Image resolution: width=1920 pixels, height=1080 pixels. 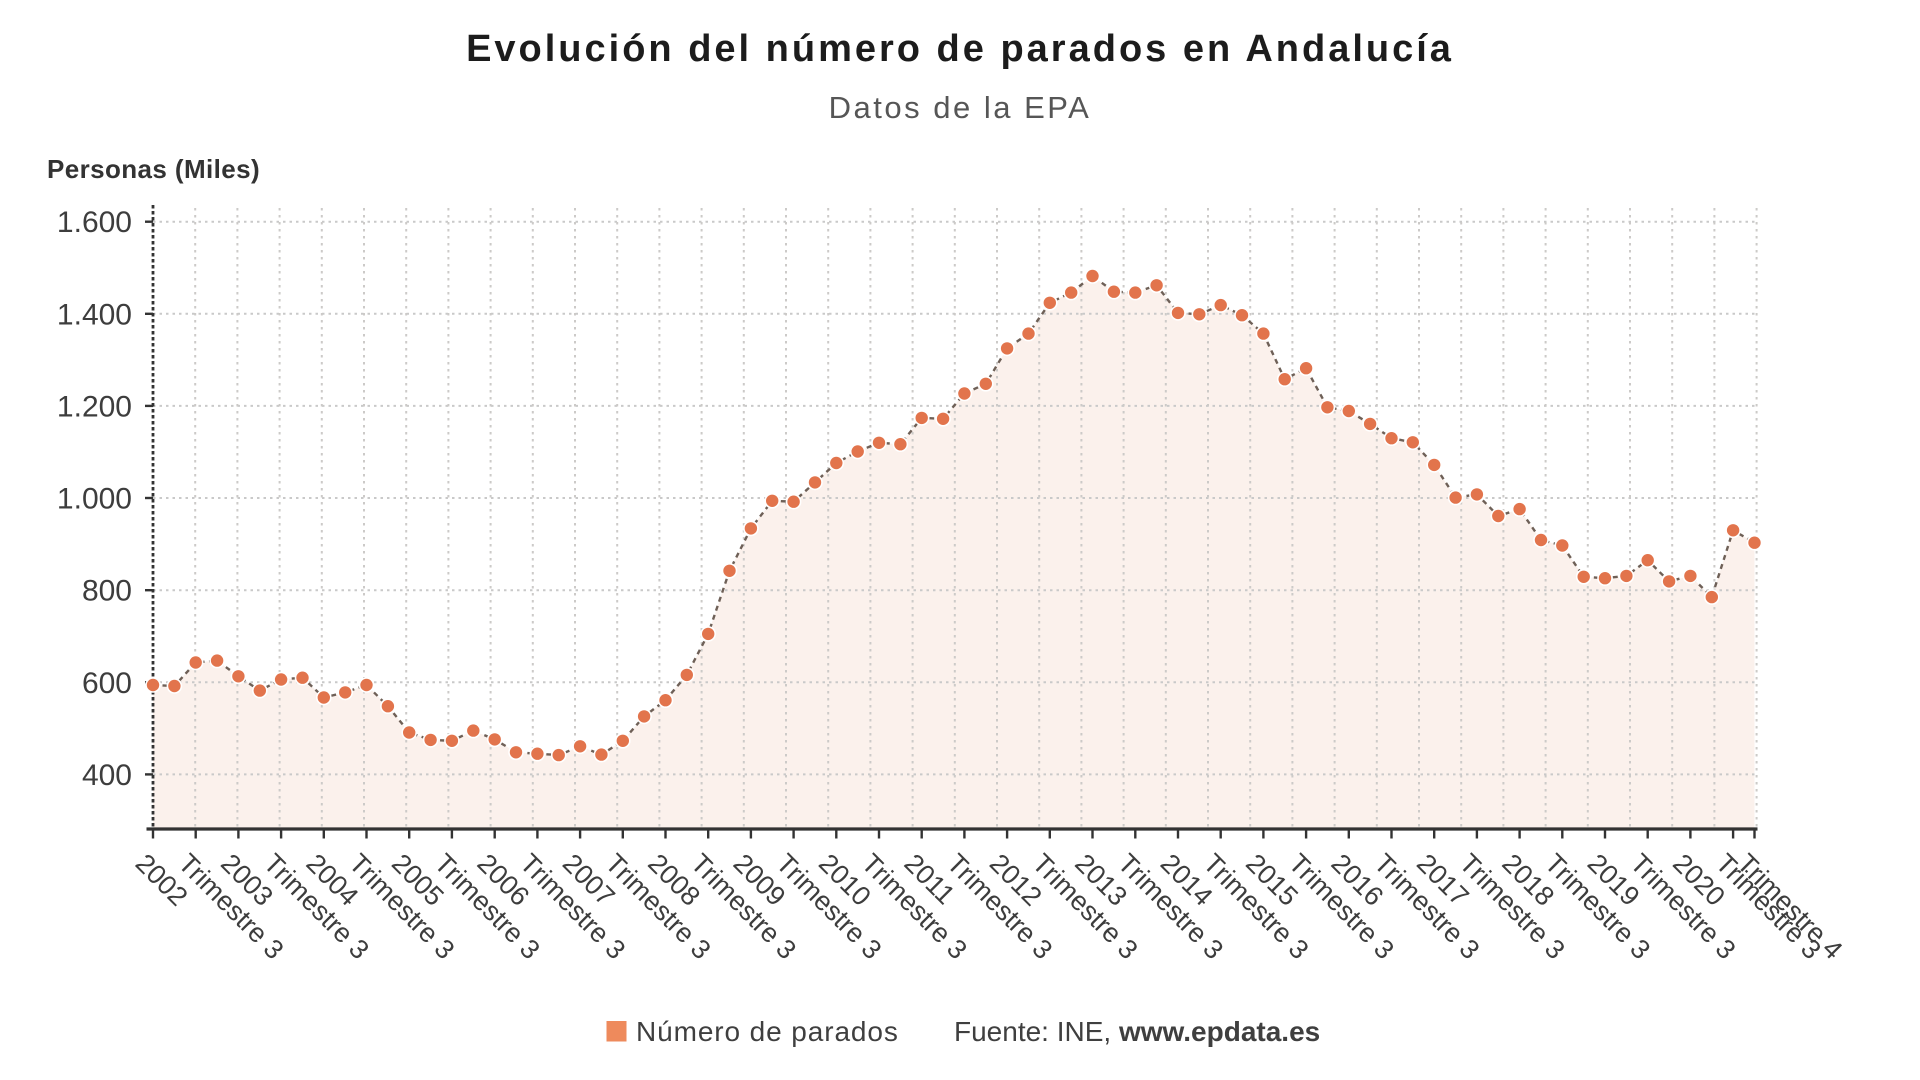 What do you see at coordinates (94, 222) in the screenshot?
I see `svg-text: 1.600` at bounding box center [94, 222].